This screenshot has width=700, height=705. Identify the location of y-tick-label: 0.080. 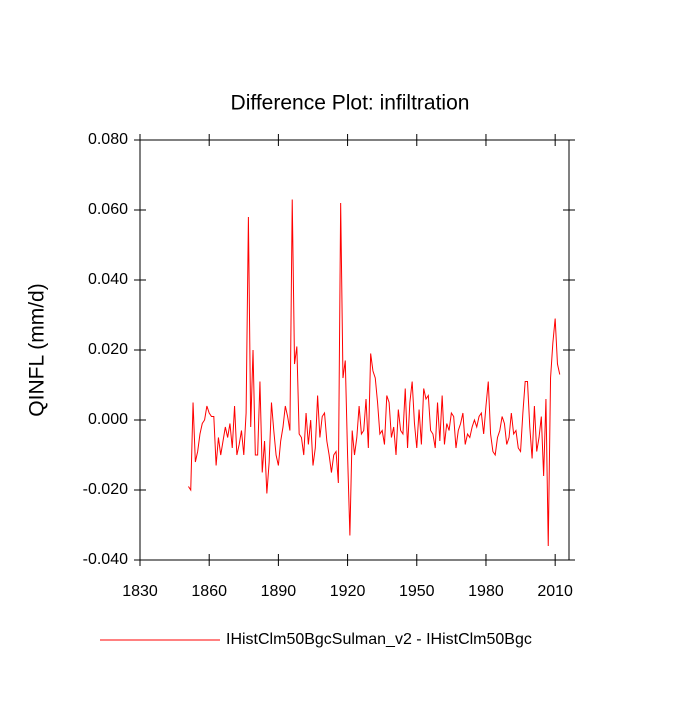
(108, 139).